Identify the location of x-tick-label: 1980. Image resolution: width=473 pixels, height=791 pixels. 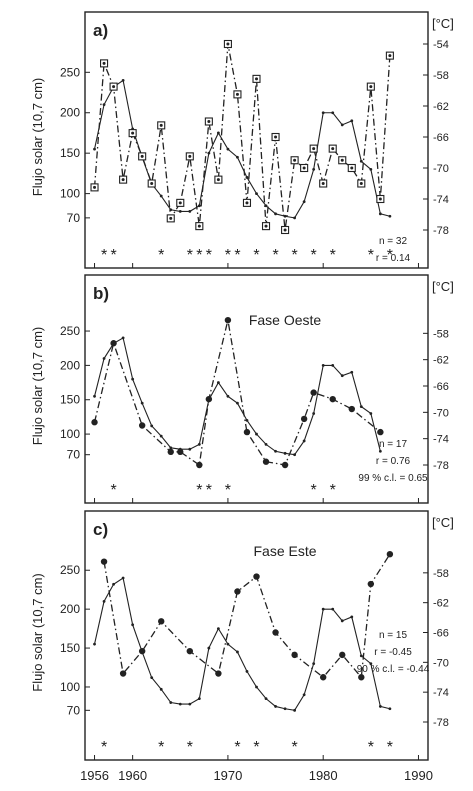
(323, 775).